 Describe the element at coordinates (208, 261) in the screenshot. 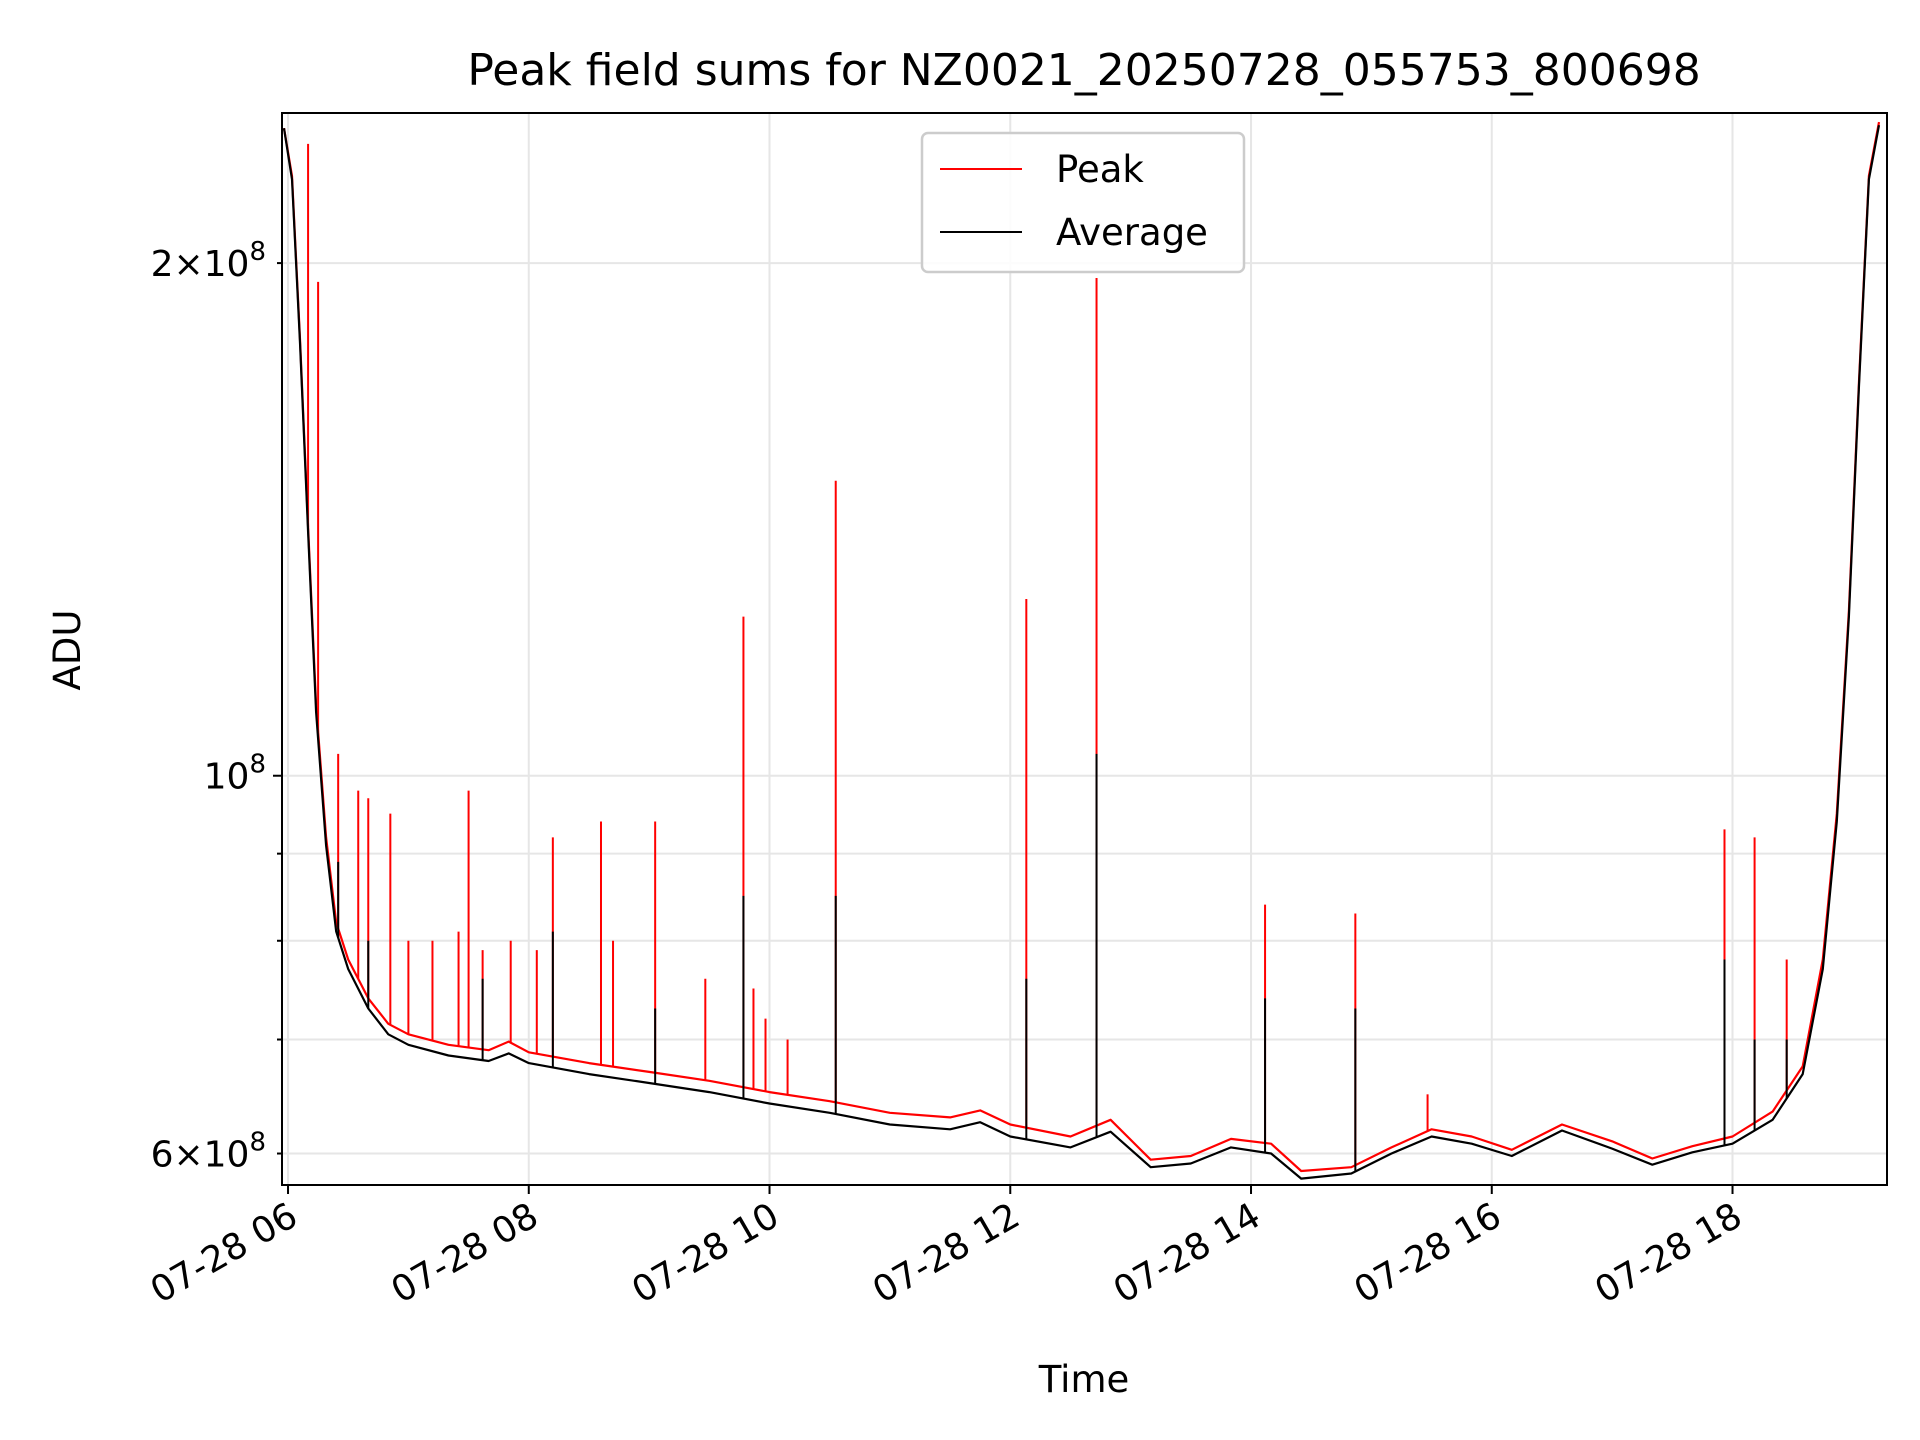

I see `y-tick-label: 2×108` at that location.